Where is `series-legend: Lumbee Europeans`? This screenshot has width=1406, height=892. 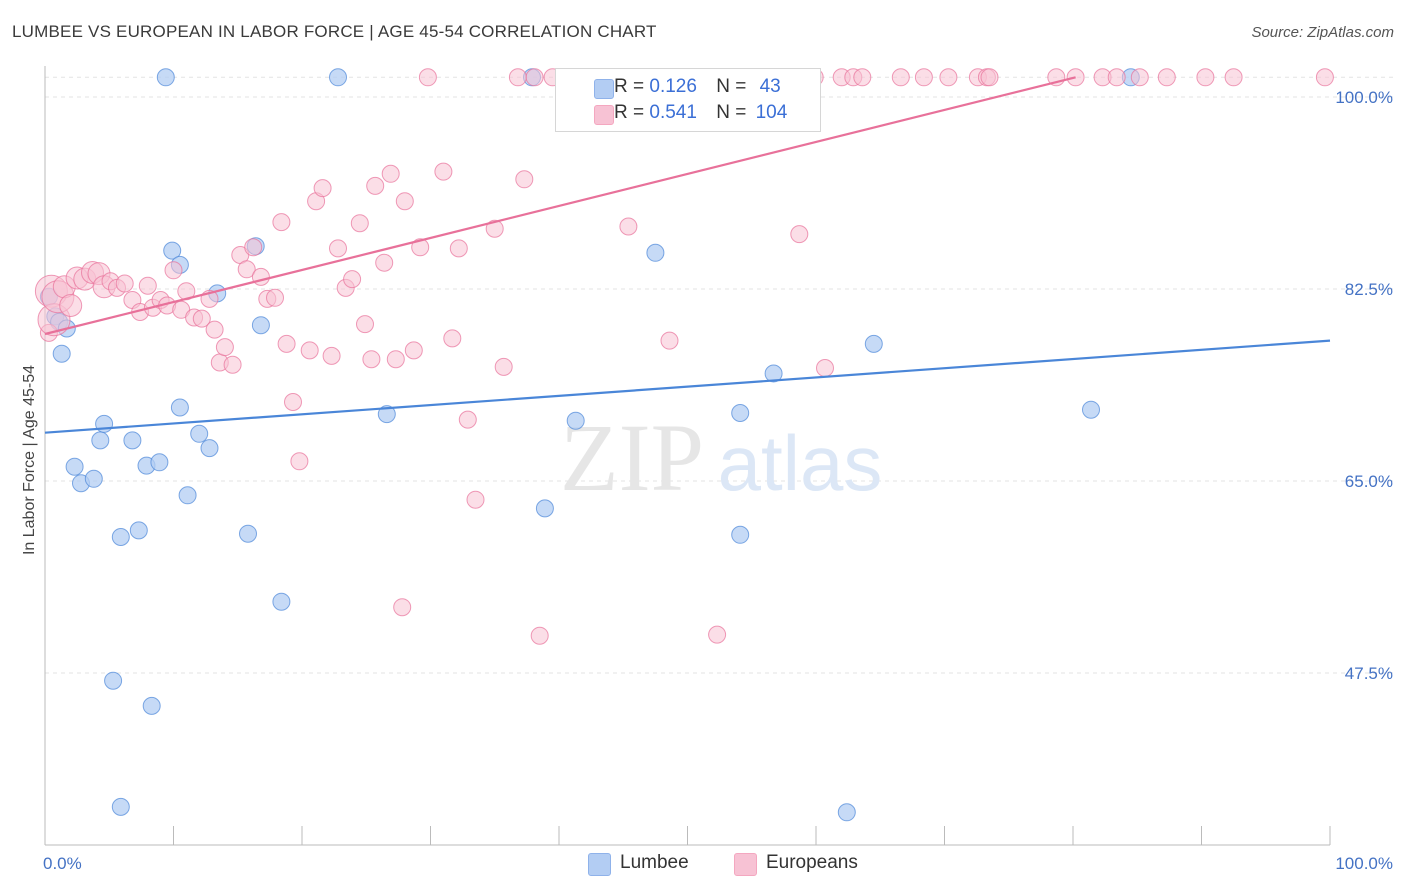 series-legend: Lumbee Europeans is located at coordinates (743, 864).